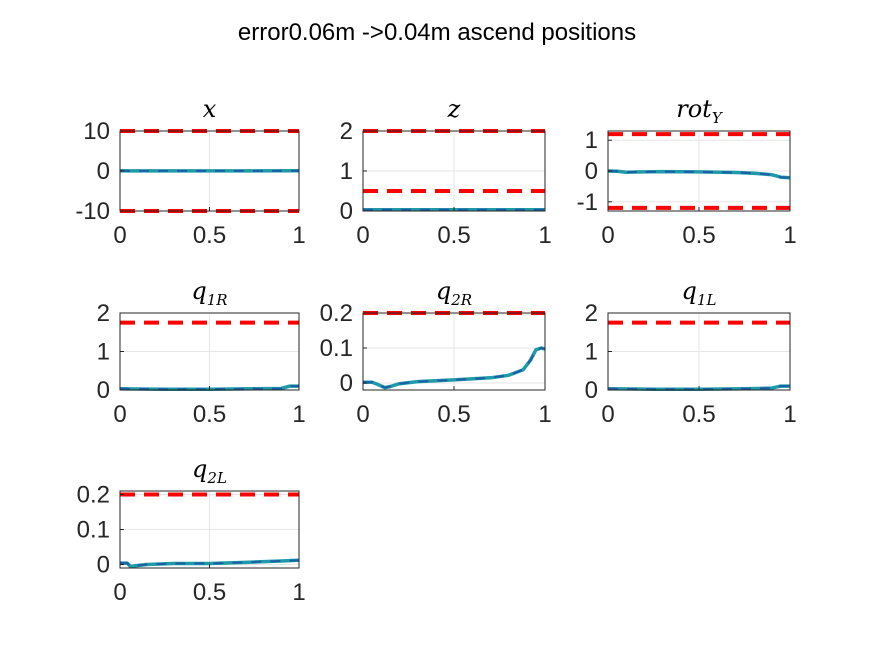  I want to click on y-tick-label: -10, so click(92, 211).